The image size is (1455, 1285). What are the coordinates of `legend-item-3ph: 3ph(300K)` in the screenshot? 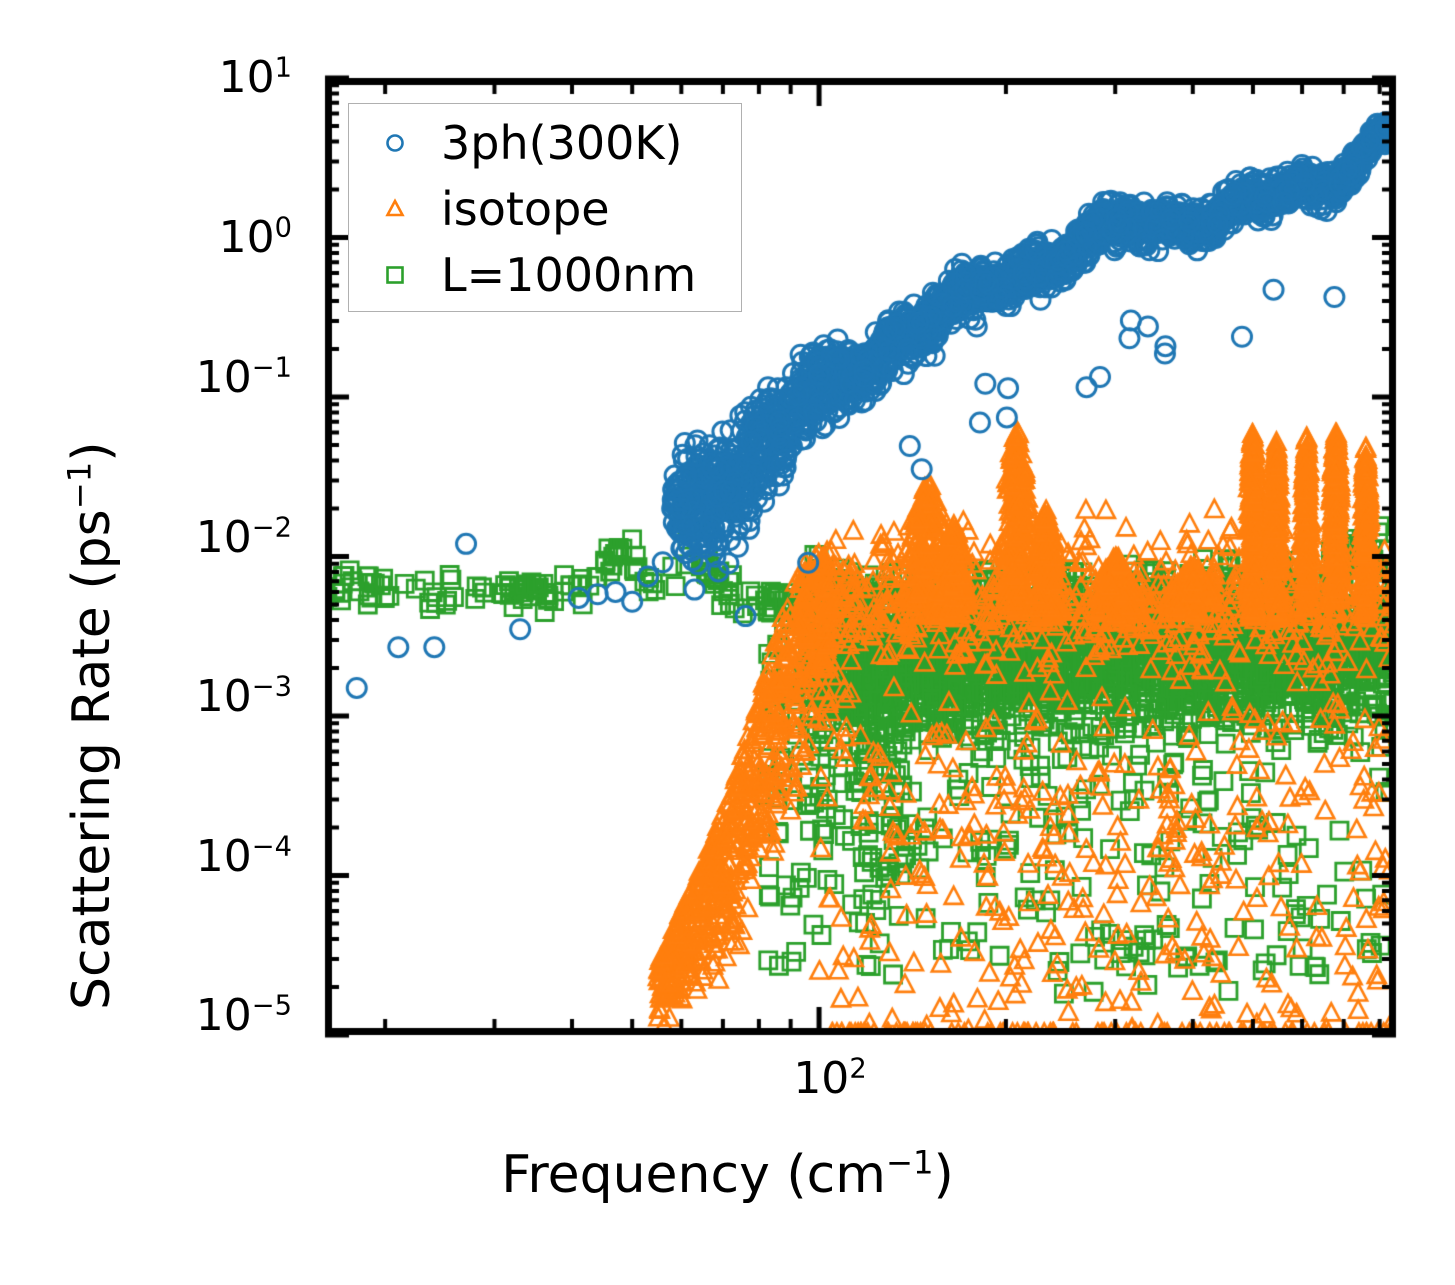 It's located at (545, 143).